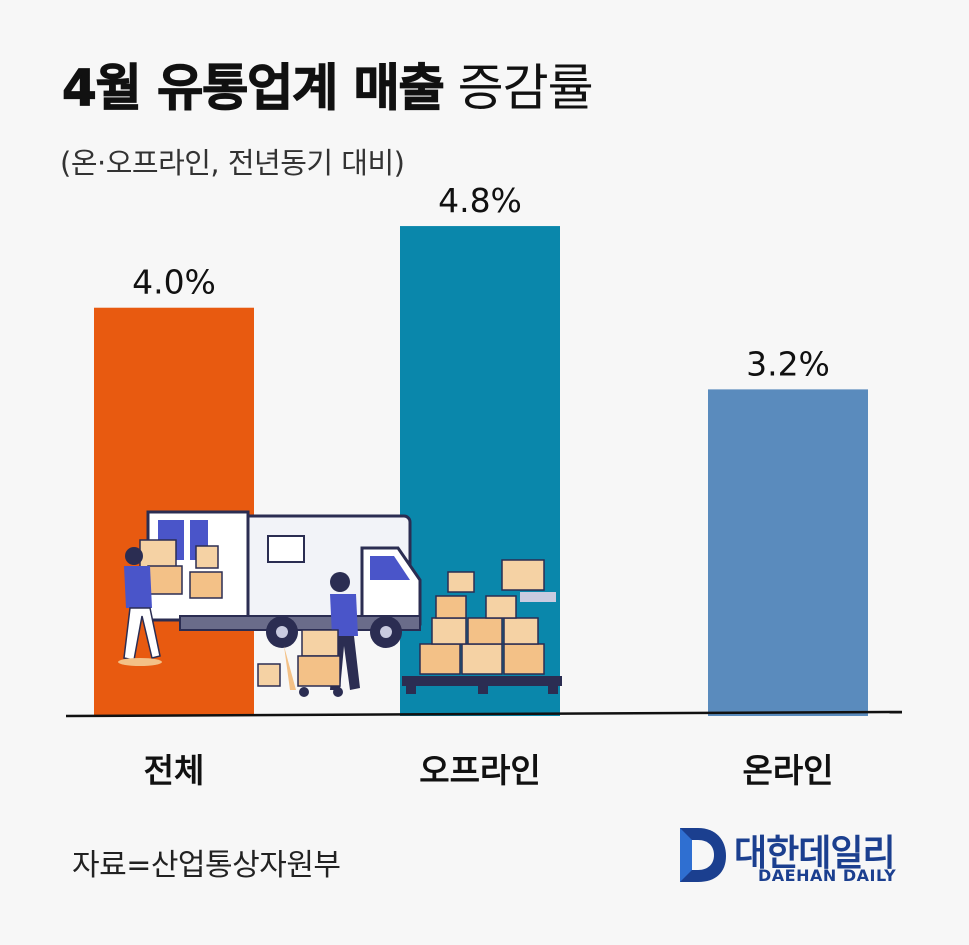  Describe the element at coordinates (206, 865) in the screenshot. I see `source-note: 자료=산업통상자원부` at that location.